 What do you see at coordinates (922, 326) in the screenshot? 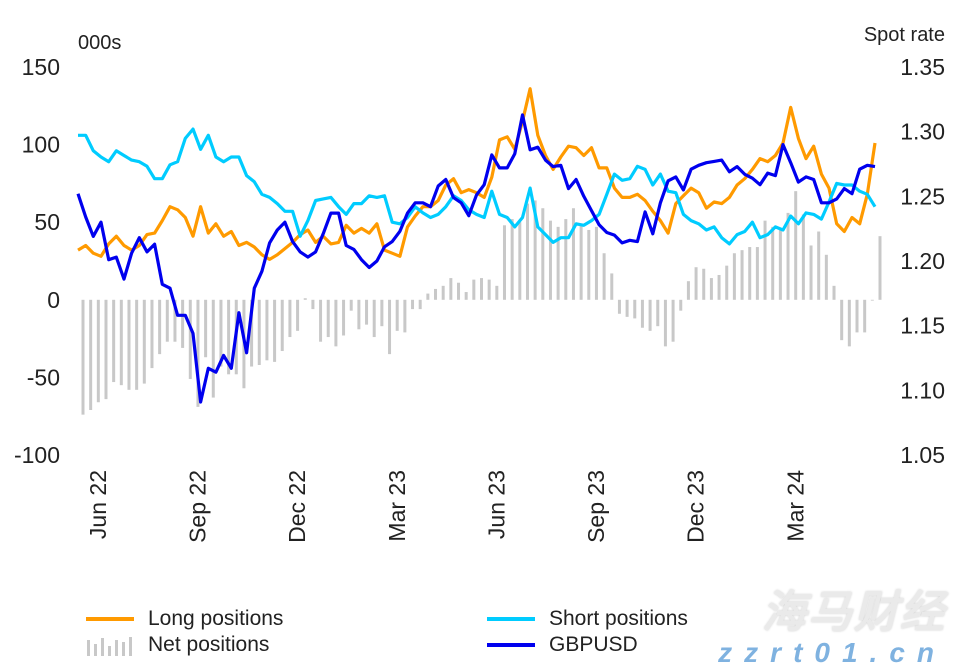
I see `right-tick-label: 1.15` at bounding box center [922, 326].